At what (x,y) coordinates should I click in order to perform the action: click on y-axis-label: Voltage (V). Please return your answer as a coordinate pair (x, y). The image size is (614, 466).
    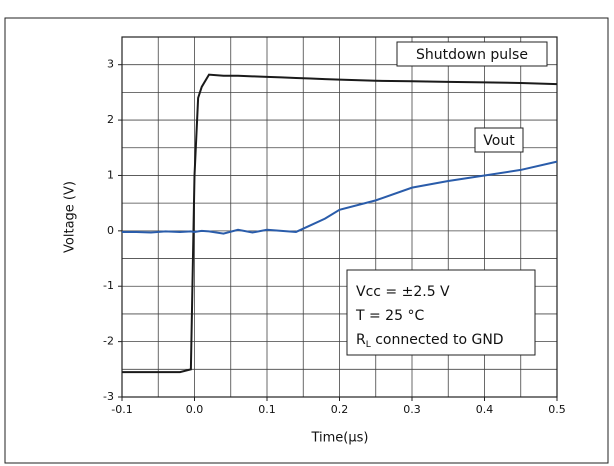
    Looking at the image, I should click on (70, 217).